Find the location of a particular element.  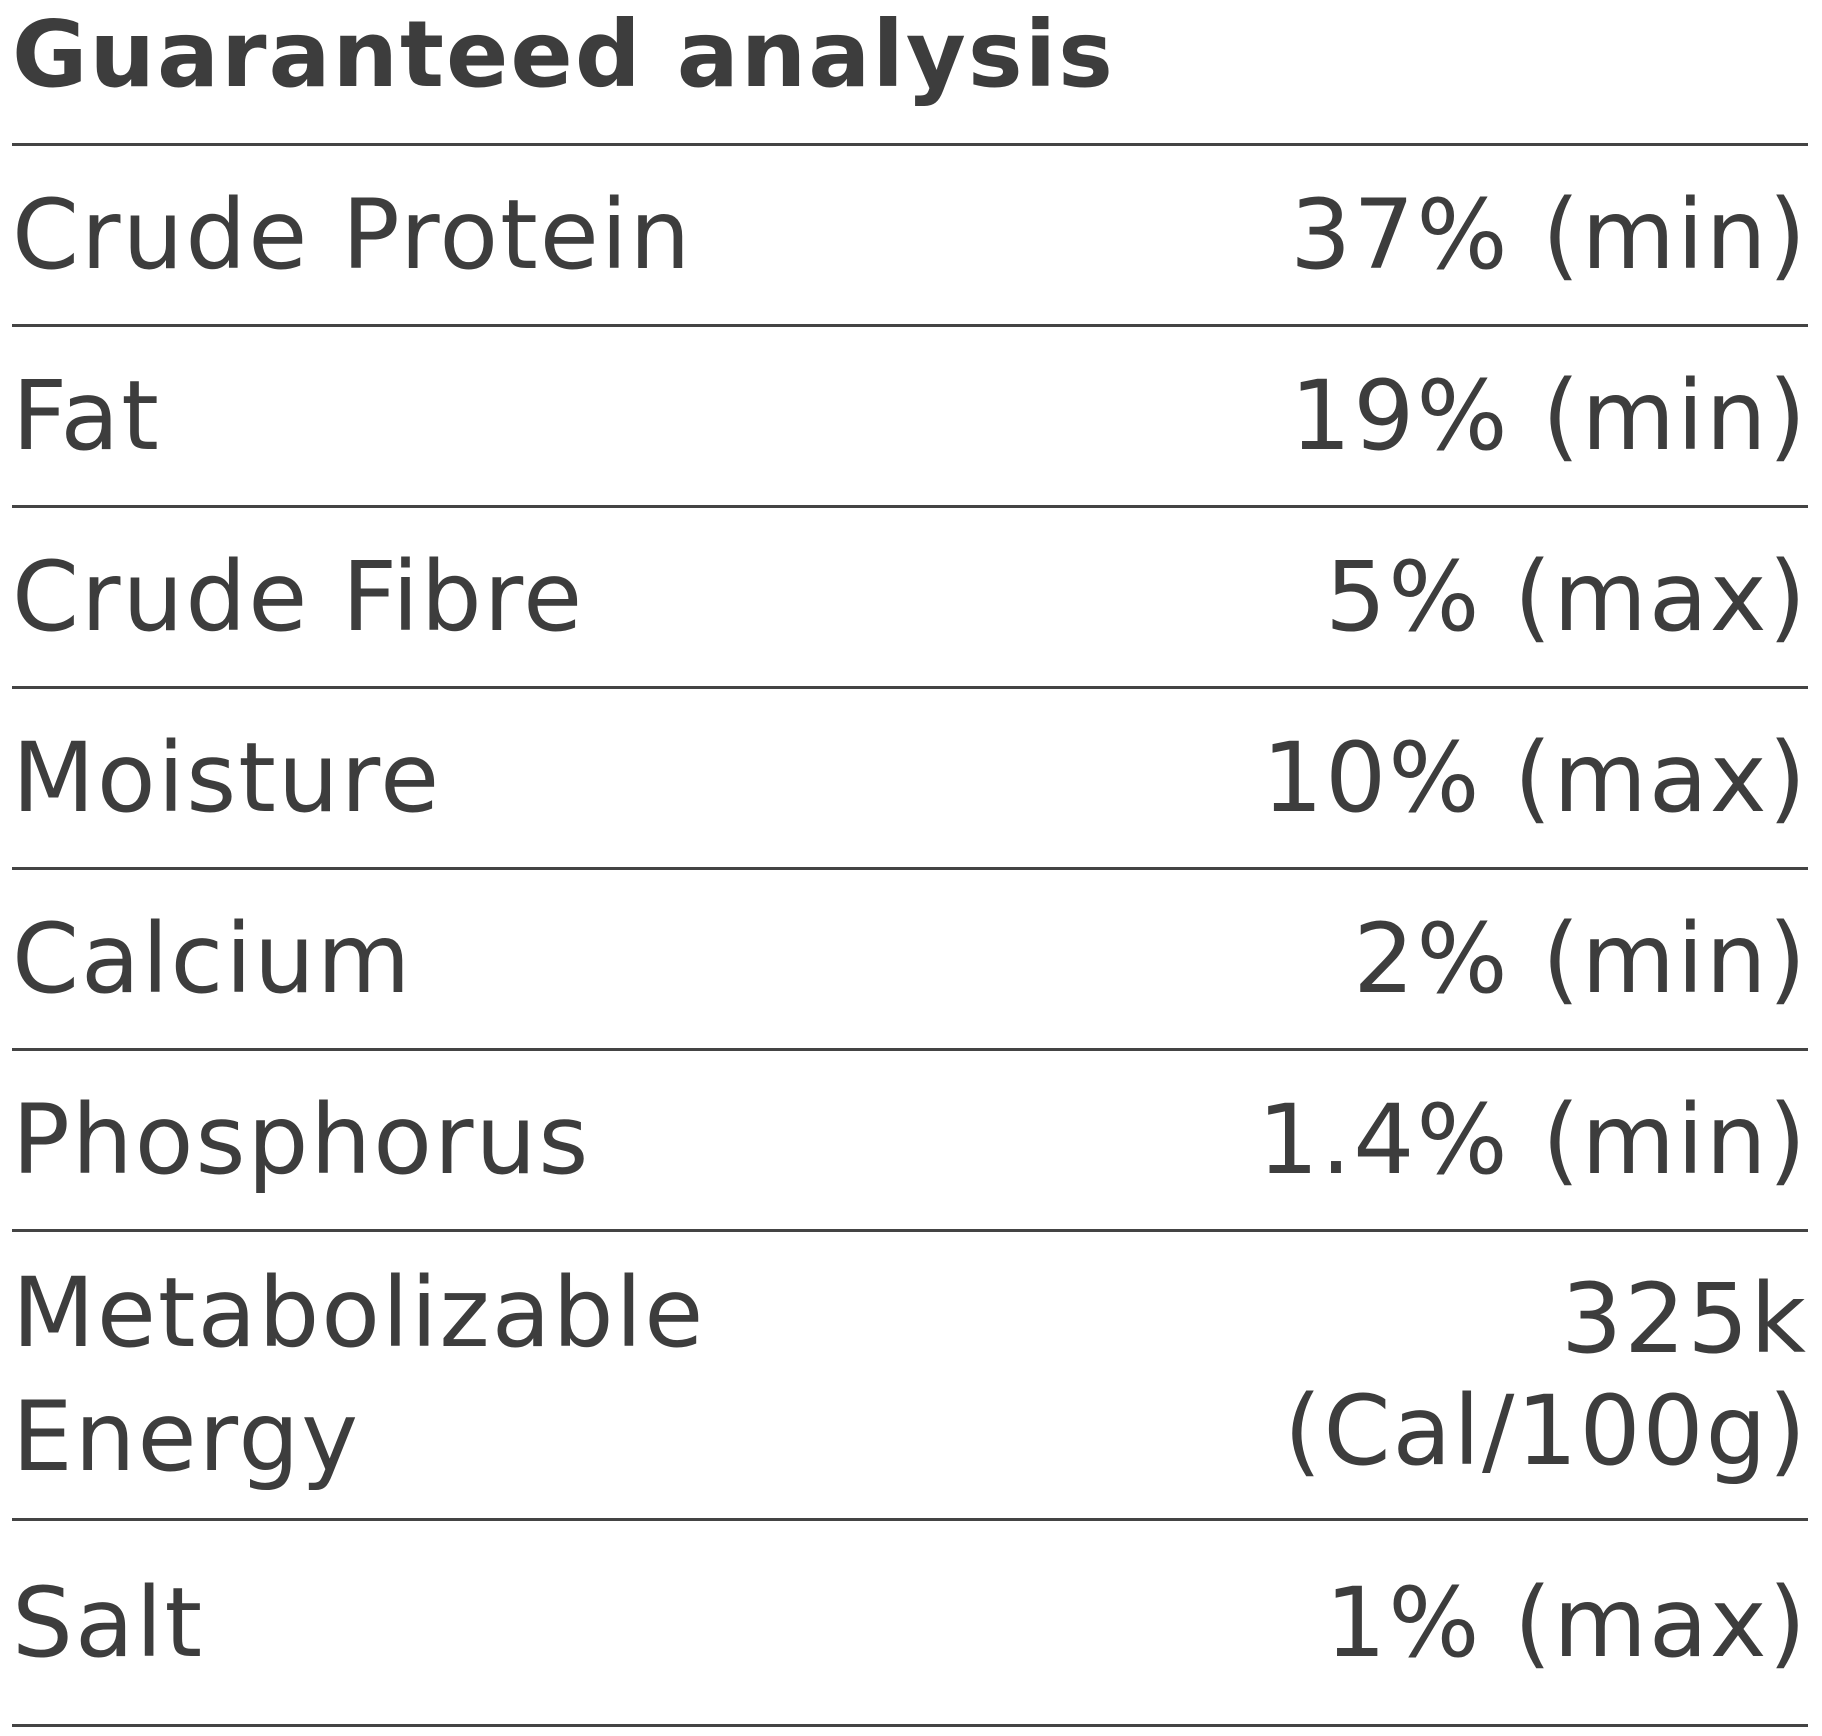

title: Guaranteed analysis is located at coordinates (563, 54).